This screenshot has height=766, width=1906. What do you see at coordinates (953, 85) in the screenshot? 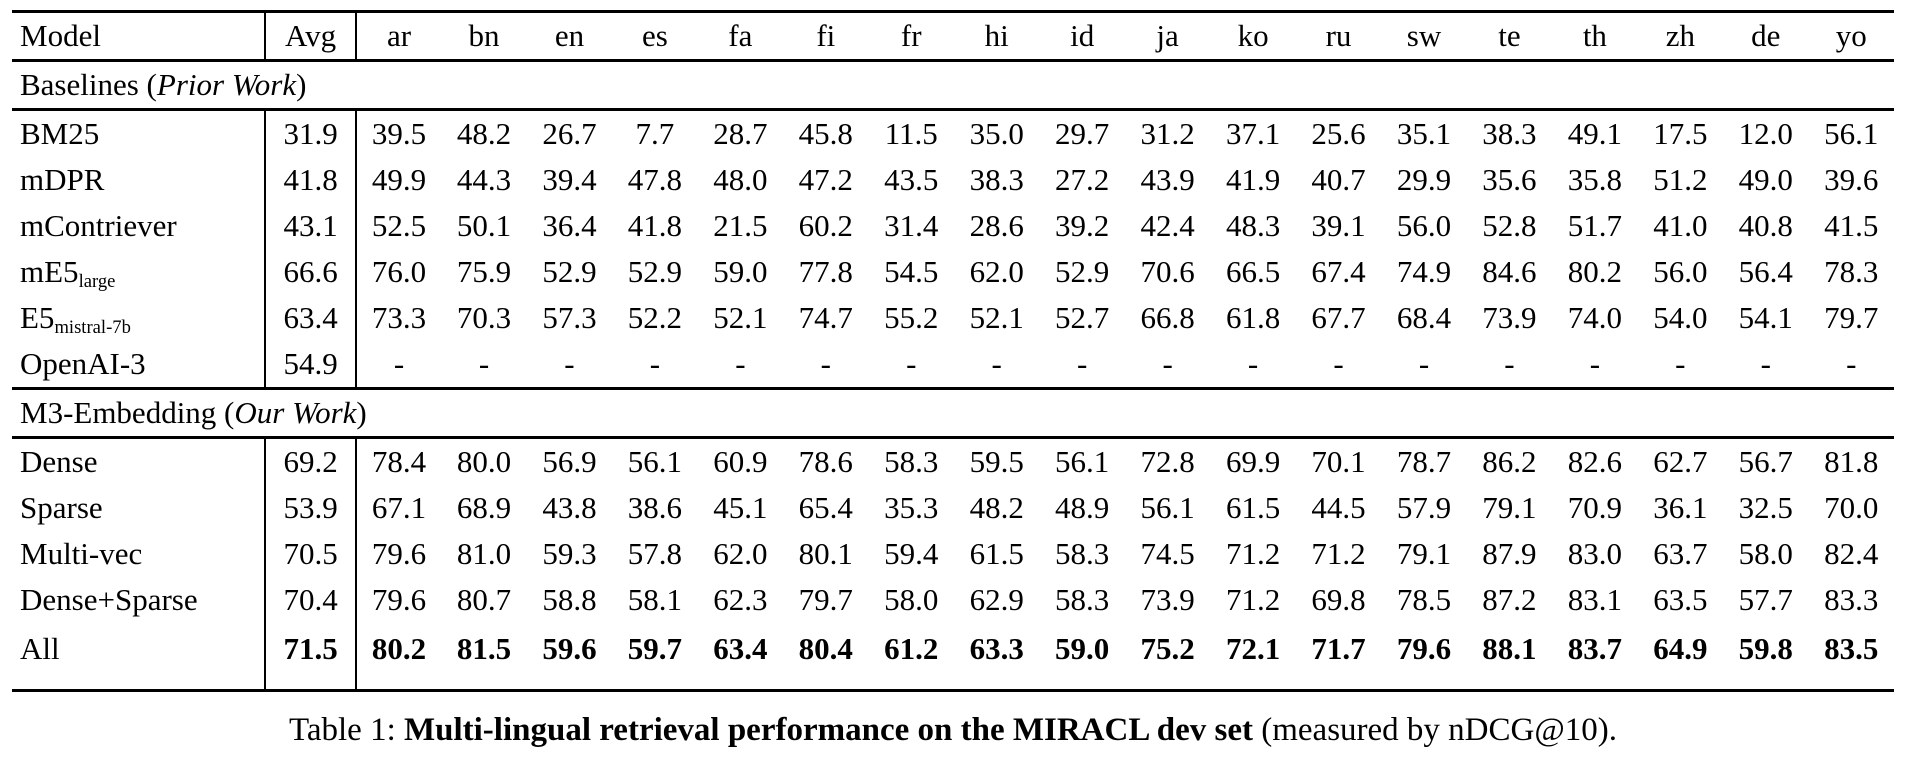
I see `section-header-row: Baselines (Prior Work)` at bounding box center [953, 85].